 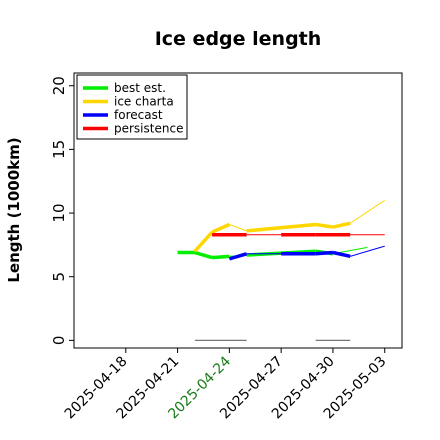 What do you see at coordinates (59, 341) in the screenshot?
I see `y-tick-label-0: 0` at bounding box center [59, 341].